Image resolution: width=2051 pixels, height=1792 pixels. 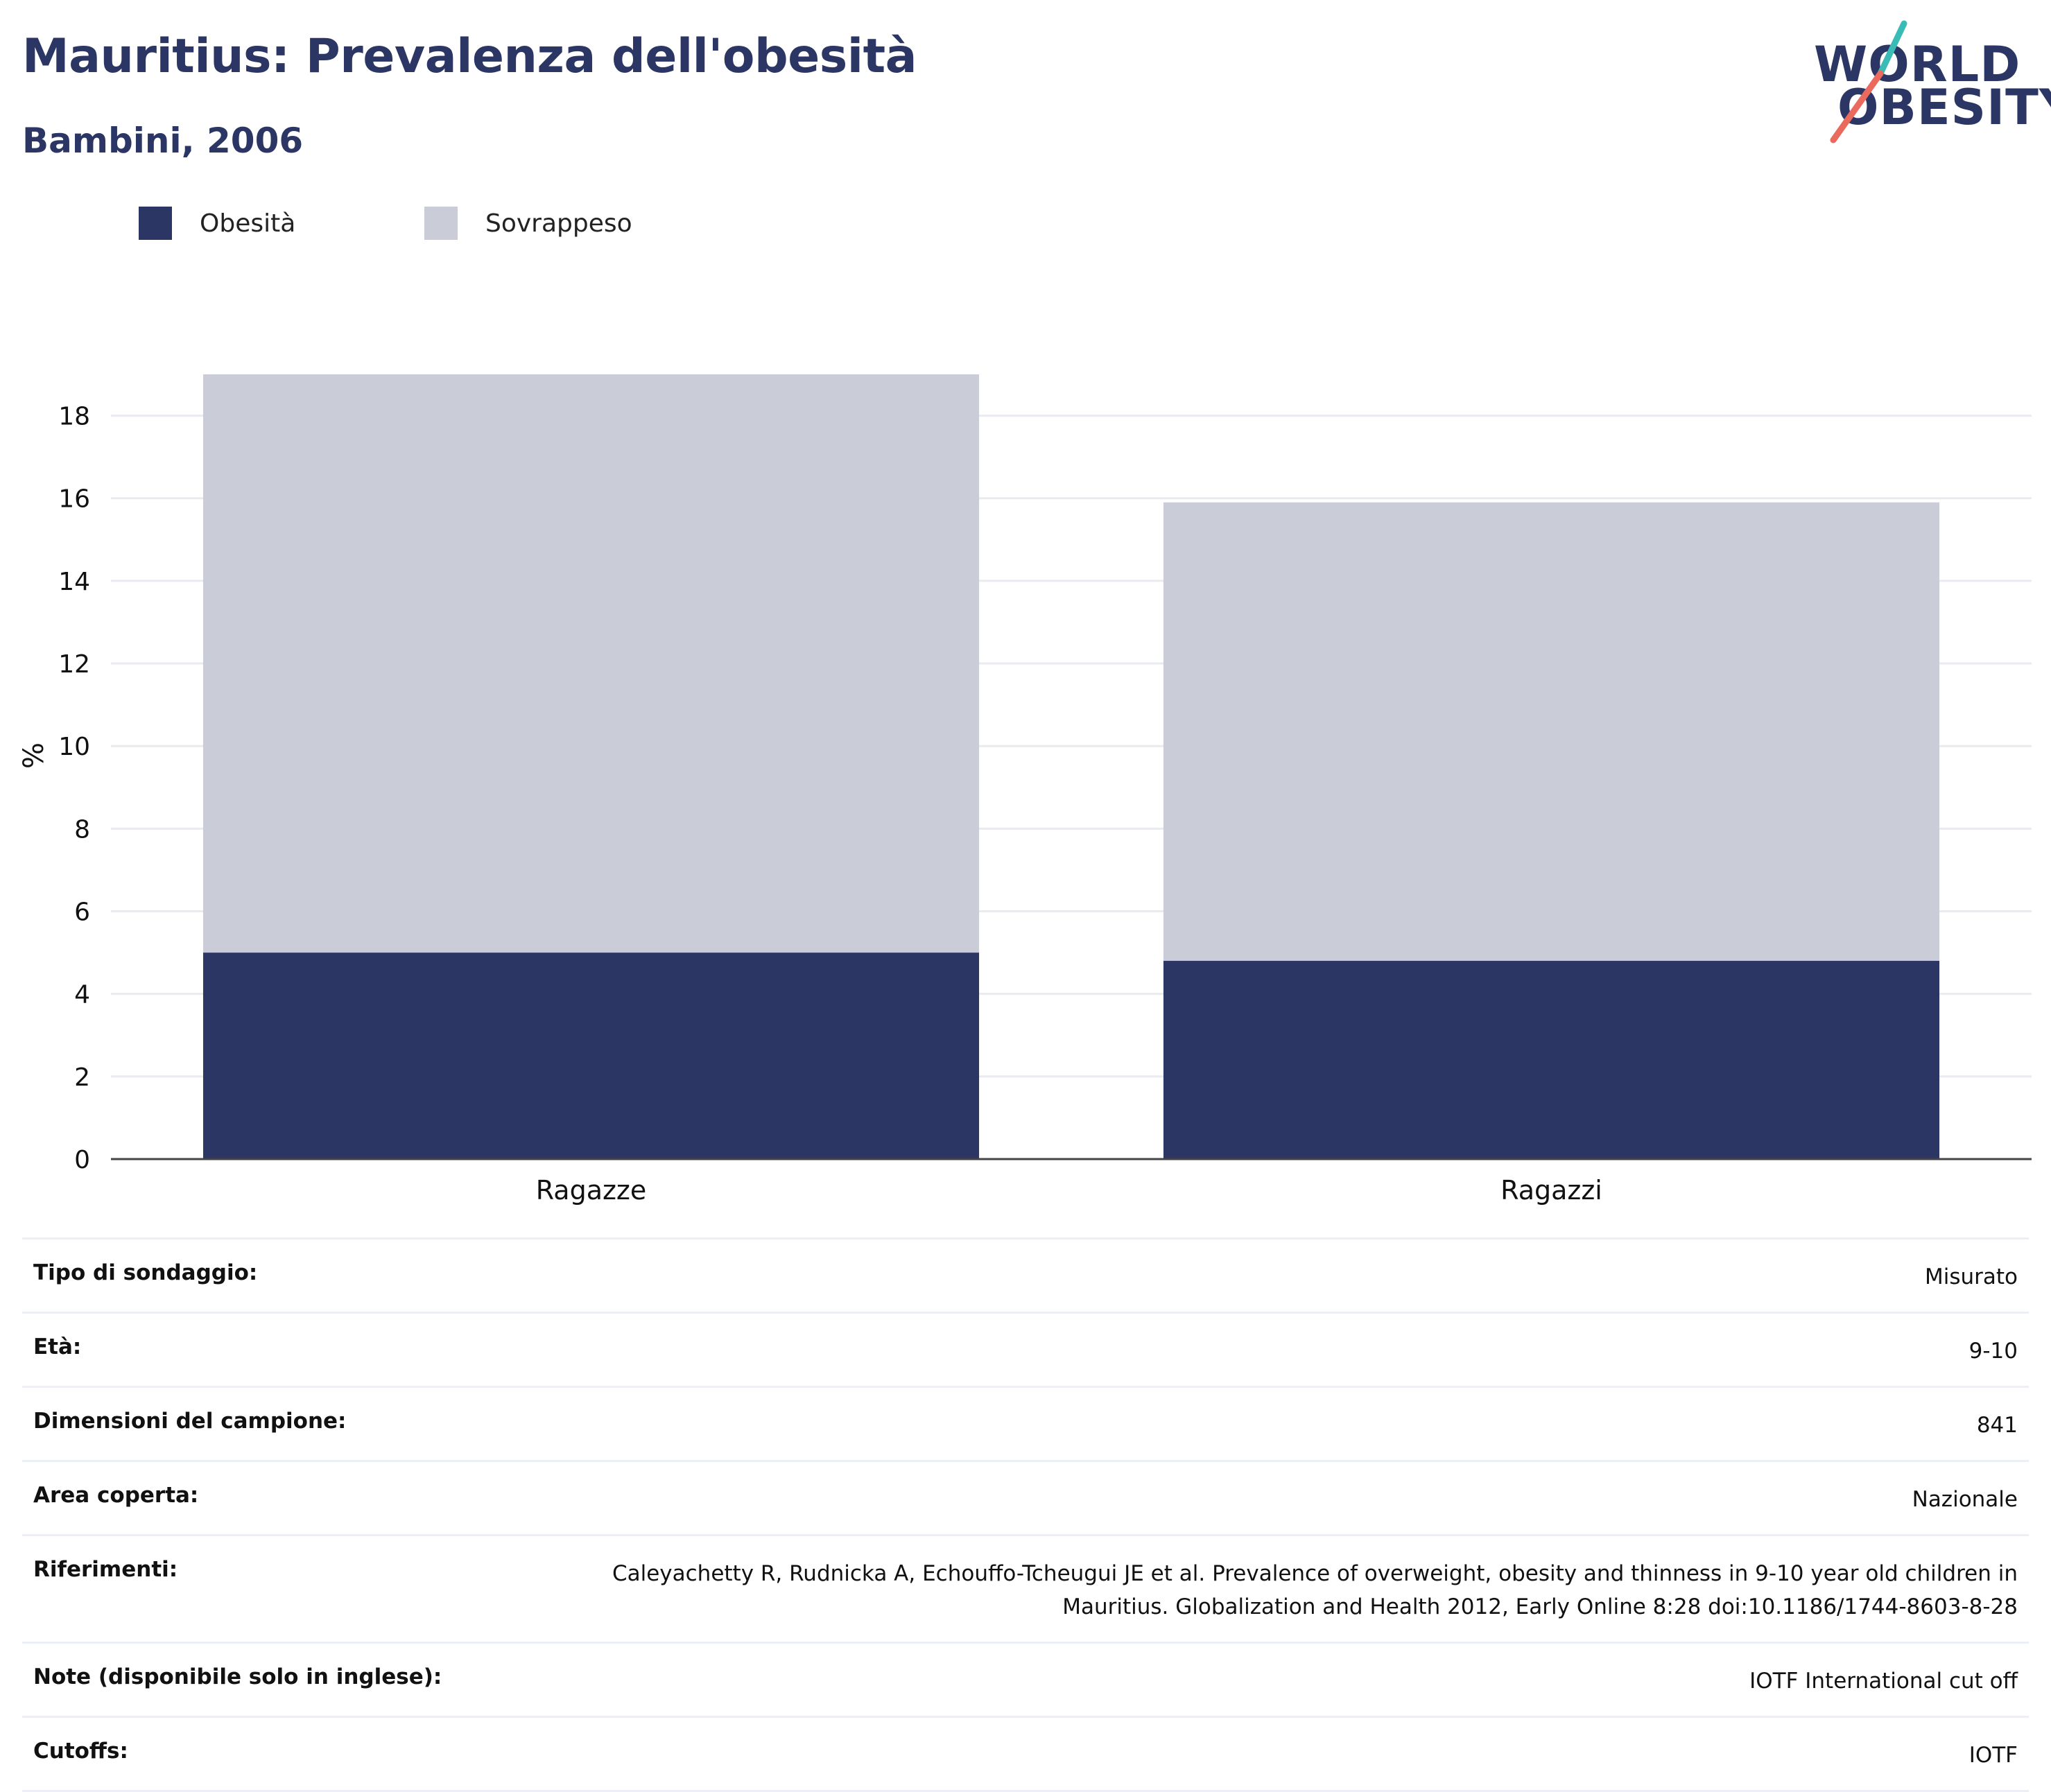 I want to click on chart-subtitle: Bambini, 2006, so click(x=163, y=141).